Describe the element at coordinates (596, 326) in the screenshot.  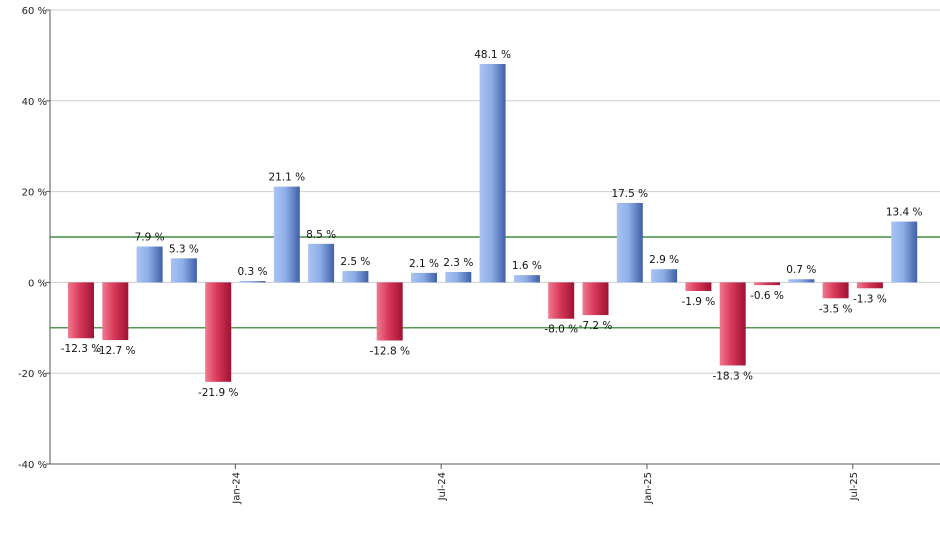
I see `data-label: -7.2 %` at that location.